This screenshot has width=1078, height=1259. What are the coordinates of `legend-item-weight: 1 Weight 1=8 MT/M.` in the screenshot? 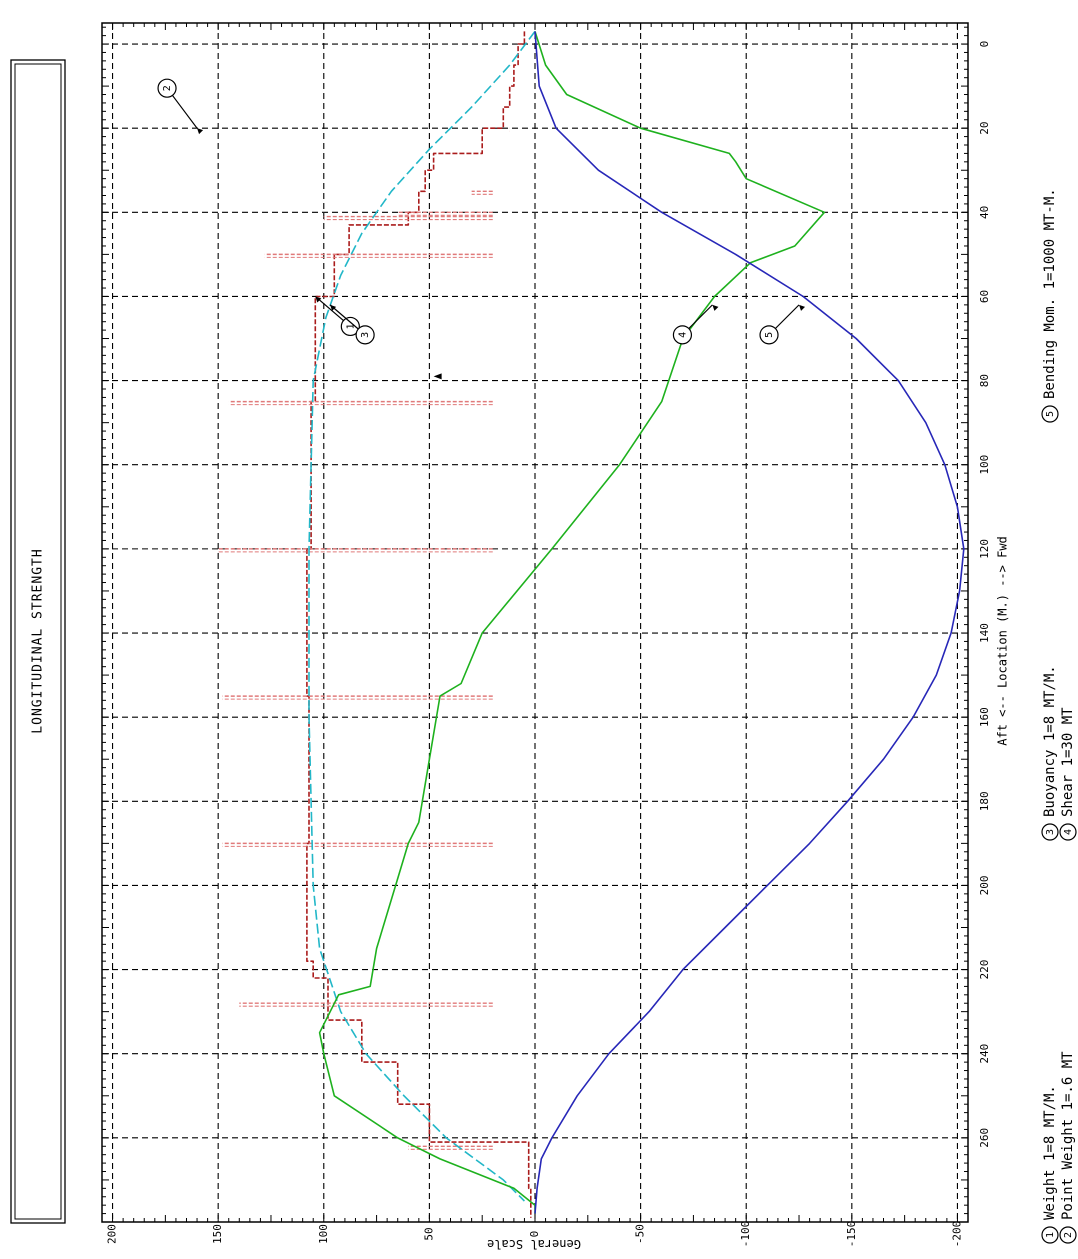 It's located at (1050, 1164).